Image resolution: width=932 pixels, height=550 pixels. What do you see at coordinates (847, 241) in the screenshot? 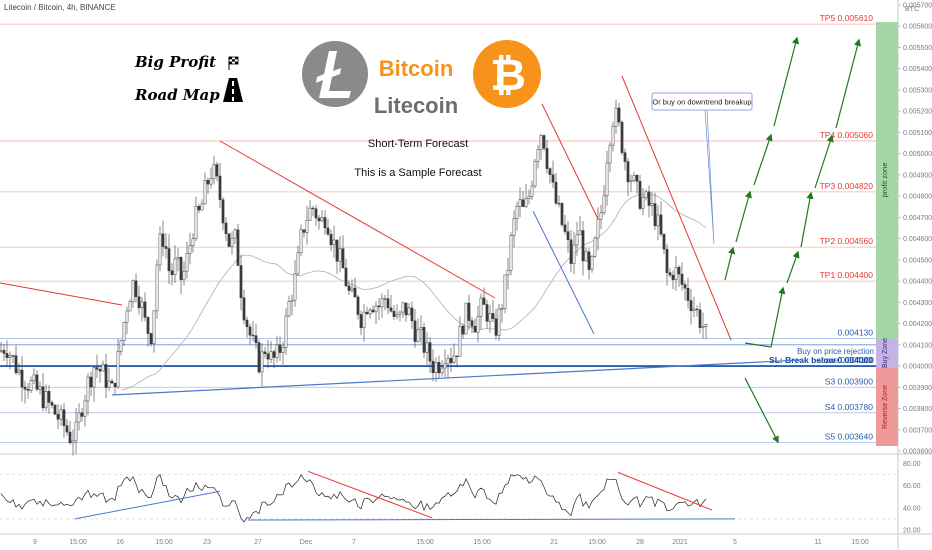
I see `level-label: TP2 0.004560` at bounding box center [847, 241].